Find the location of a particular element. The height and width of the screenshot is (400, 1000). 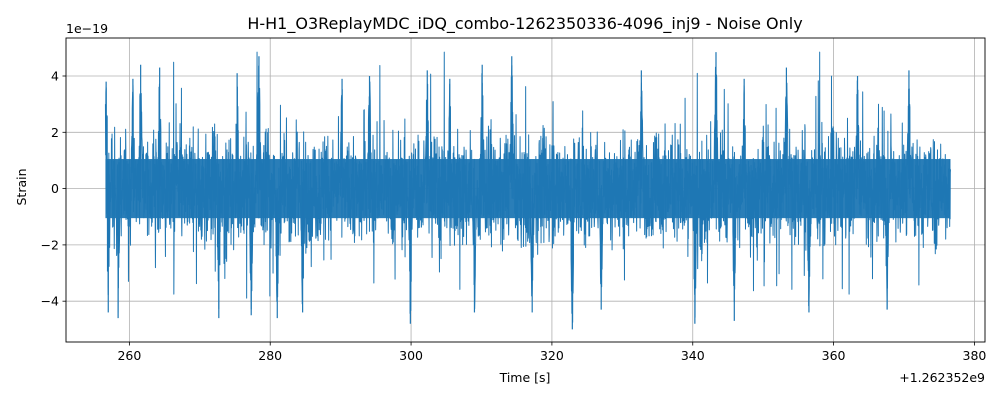

y-tick-label: 0 is located at coordinates (55, 188).